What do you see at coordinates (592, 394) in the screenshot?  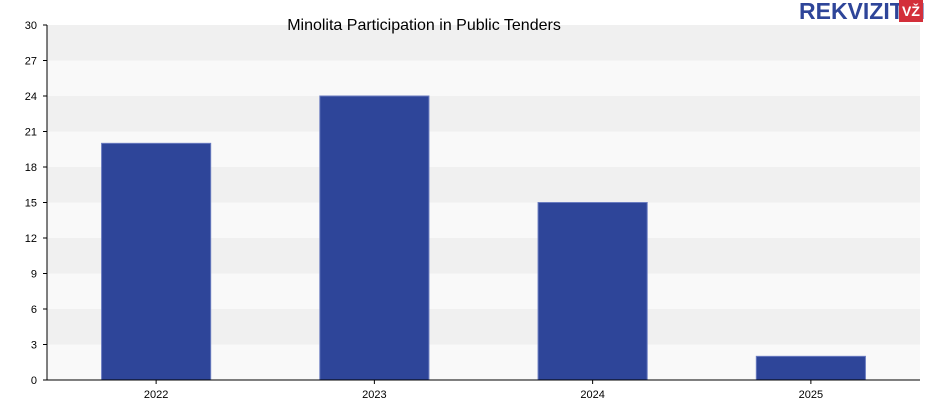 I see `x-tick-label: 2024` at bounding box center [592, 394].